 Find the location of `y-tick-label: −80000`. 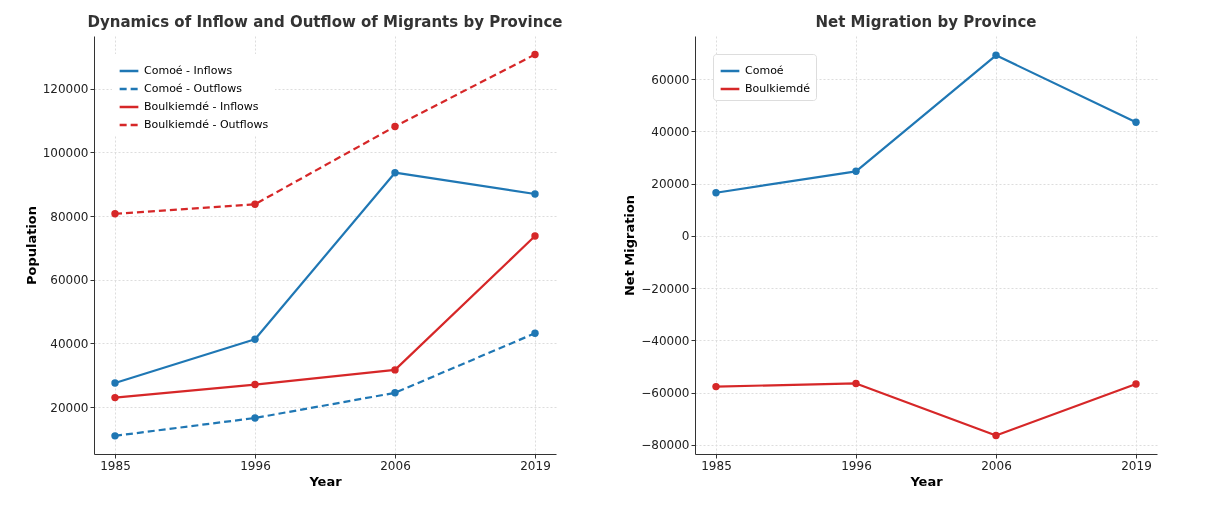

y-tick-label: −80000 is located at coordinates (665, 445).